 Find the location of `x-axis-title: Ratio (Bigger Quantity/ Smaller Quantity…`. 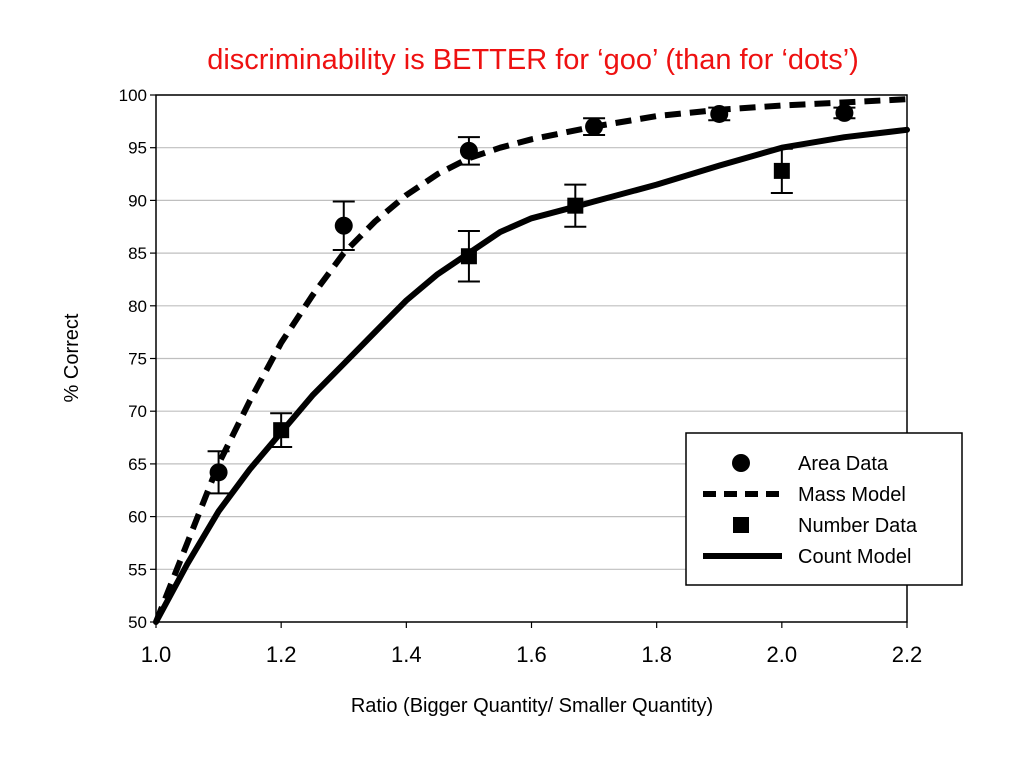

x-axis-title: Ratio (Bigger Quantity/ Smaller Quantity… is located at coordinates (532, 706).